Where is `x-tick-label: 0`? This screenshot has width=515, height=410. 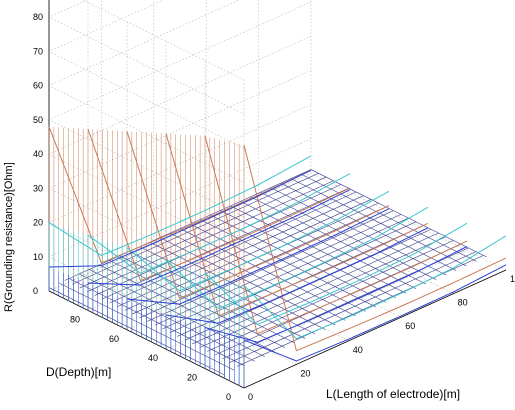 x-tick-label: 0 is located at coordinates (250, 397).